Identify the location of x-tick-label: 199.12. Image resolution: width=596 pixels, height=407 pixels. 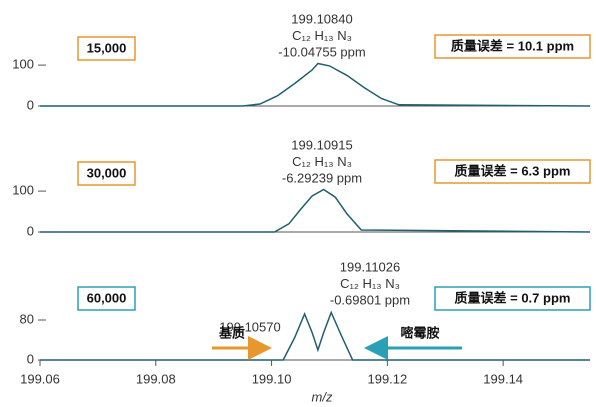
(387, 378).